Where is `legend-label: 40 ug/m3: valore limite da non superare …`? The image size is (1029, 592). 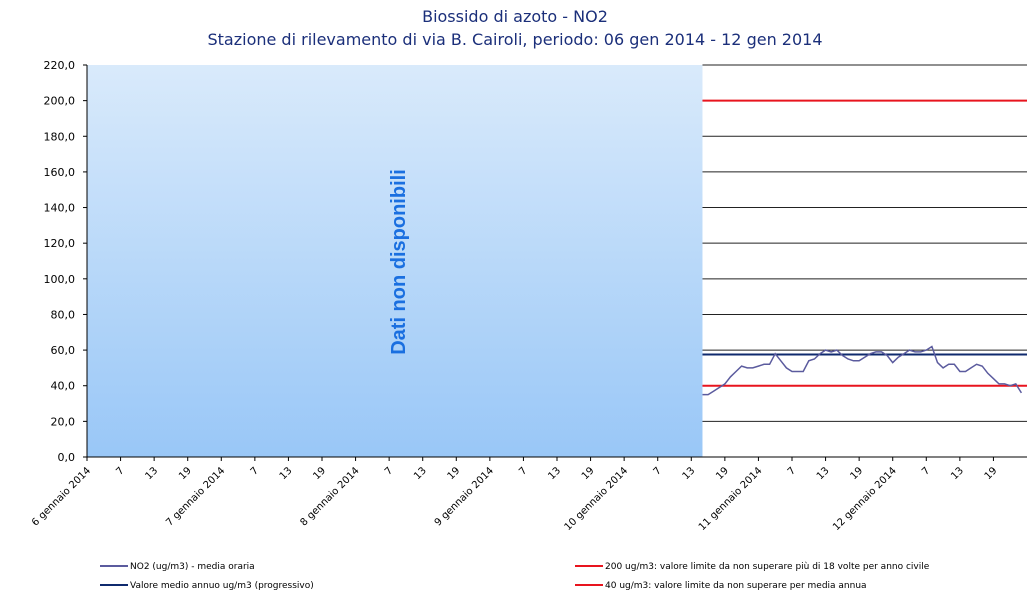 legend-label: 40 ug/m3: valore limite da non superare … is located at coordinates (736, 586).